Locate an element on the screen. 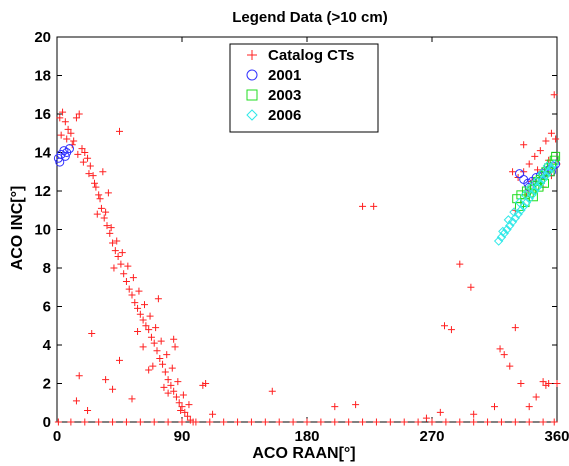 This screenshot has width=569, height=466. legend-marker is located at coordinates (252, 95).